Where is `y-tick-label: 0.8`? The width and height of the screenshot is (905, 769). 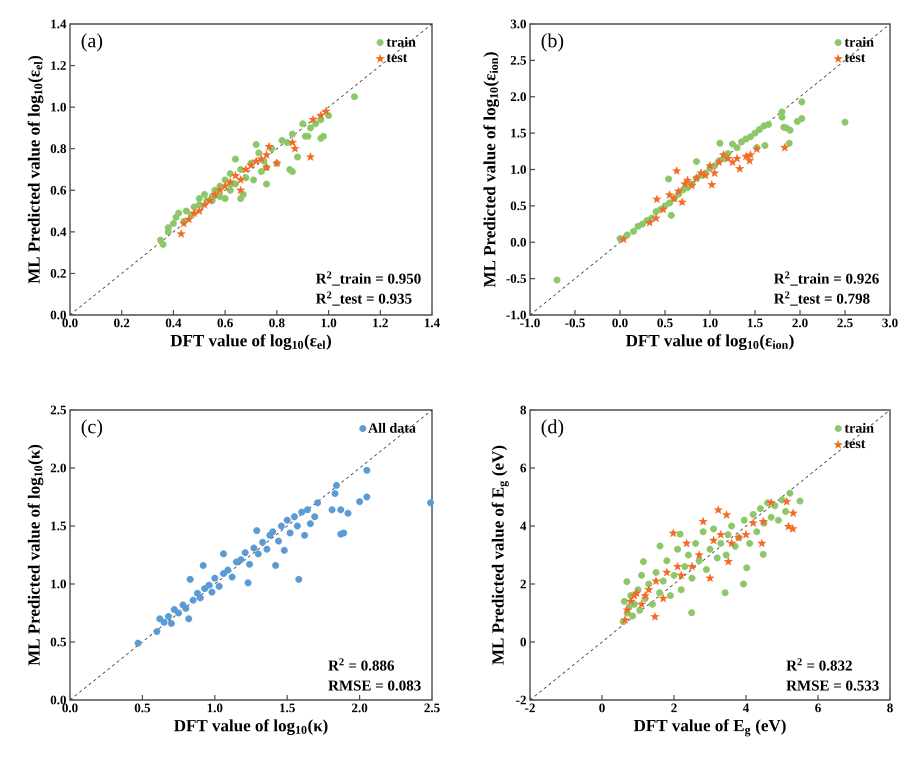 y-tick-label: 0.8 is located at coordinates (58, 149).